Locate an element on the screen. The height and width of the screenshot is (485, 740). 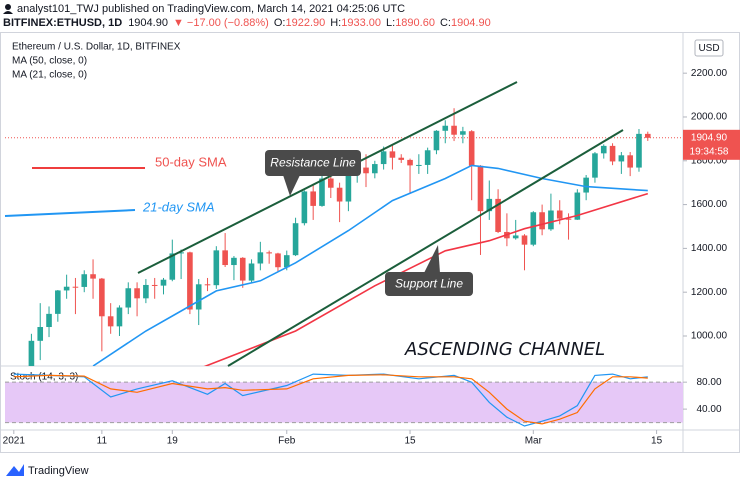
ohlc-key: L: is located at coordinates (390, 23).